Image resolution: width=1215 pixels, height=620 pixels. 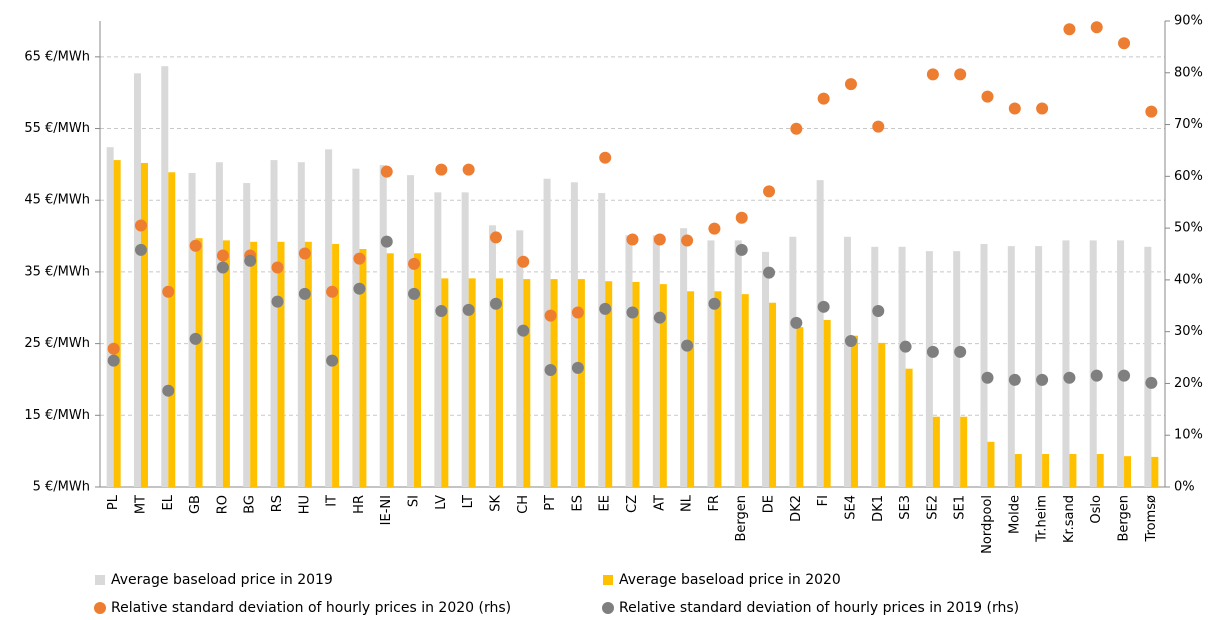 I want to click on y2-tick-label: 20%, so click(x=1188, y=383).